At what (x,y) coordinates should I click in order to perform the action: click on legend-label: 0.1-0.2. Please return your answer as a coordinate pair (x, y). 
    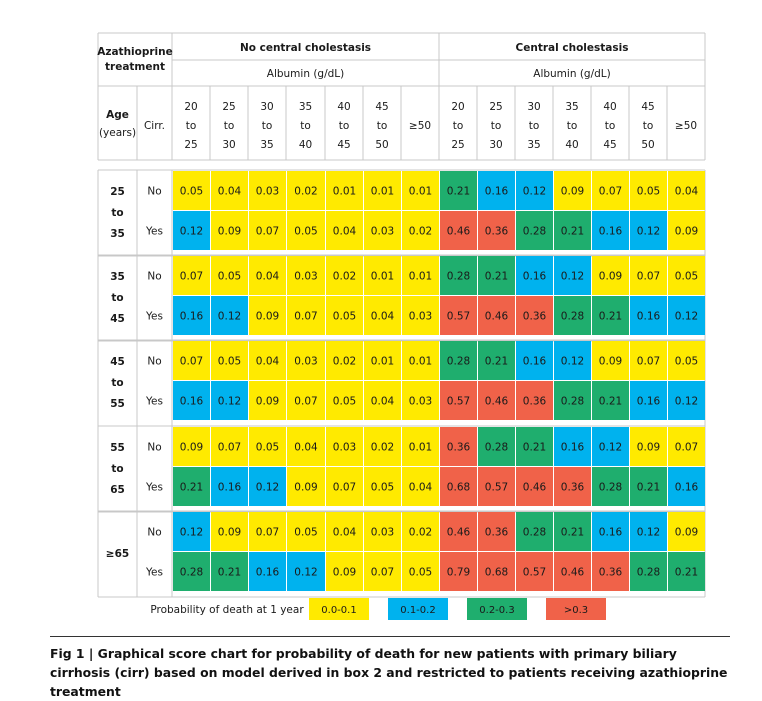
    Looking at the image, I should click on (417, 610).